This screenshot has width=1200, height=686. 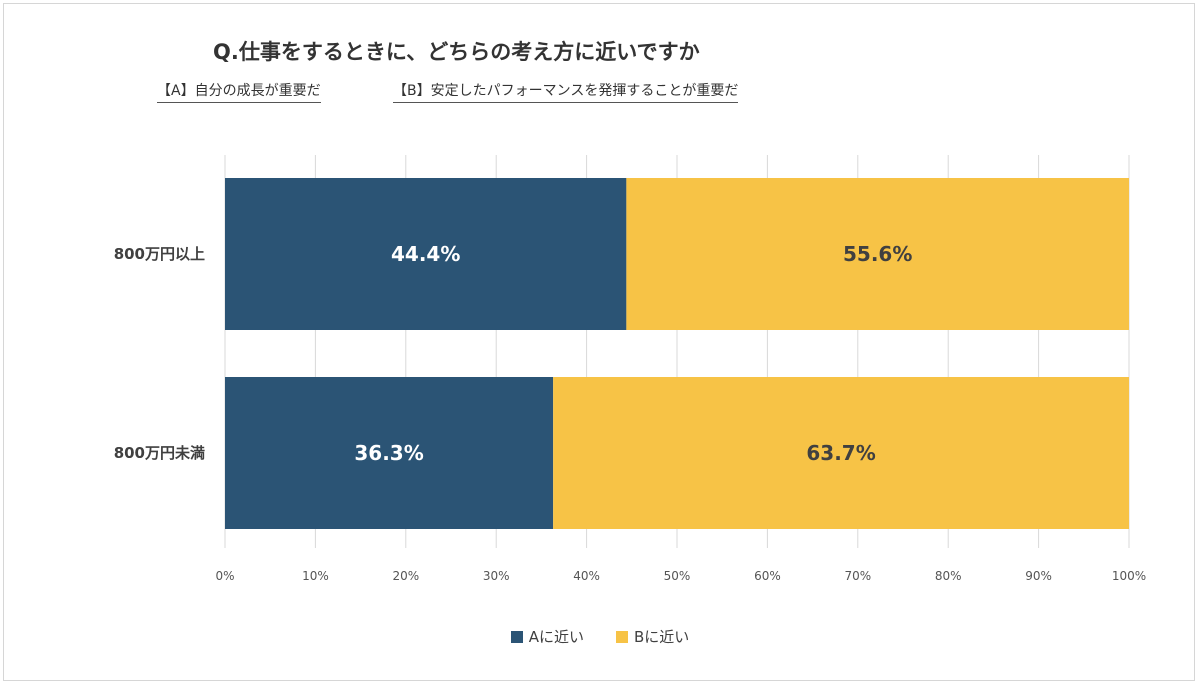 I want to click on data-label: 36.3%, so click(x=388, y=453).